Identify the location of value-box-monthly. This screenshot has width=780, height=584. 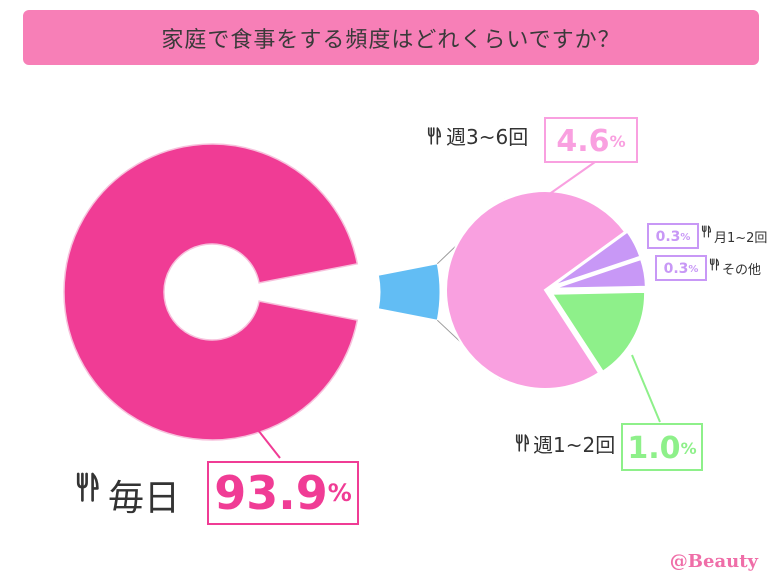
(673, 236).